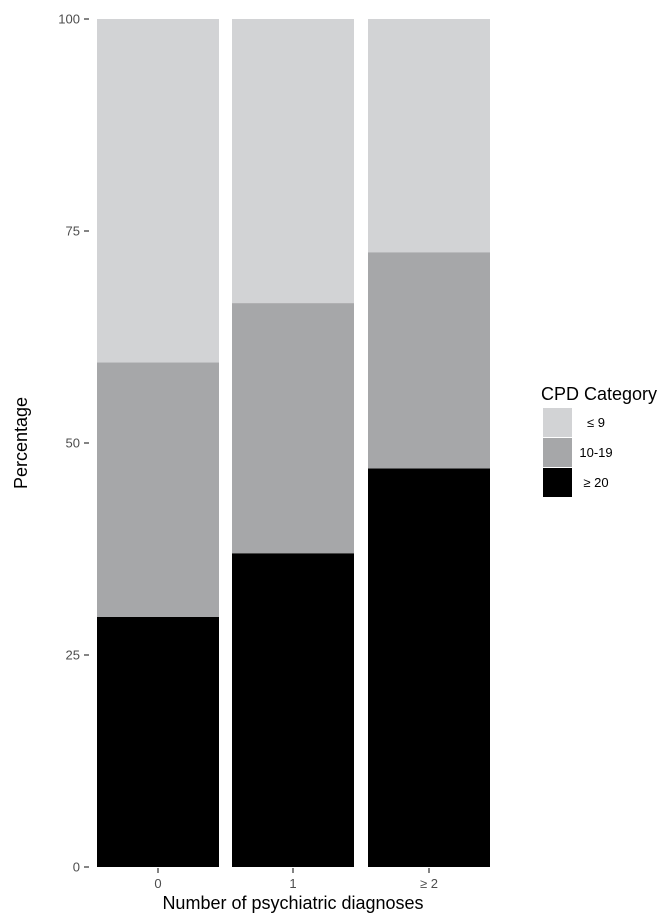  I want to click on y-tick-label: 50, so click(73, 443).